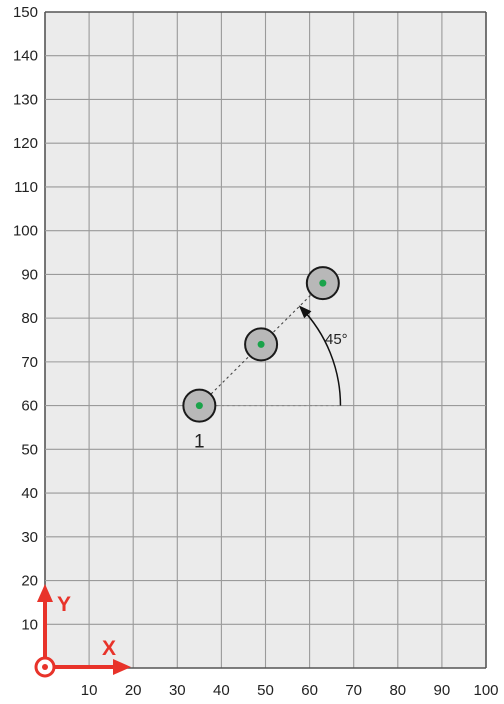 This screenshot has width=504, height=704. I want to click on y-tick-label: 20, so click(29, 581).